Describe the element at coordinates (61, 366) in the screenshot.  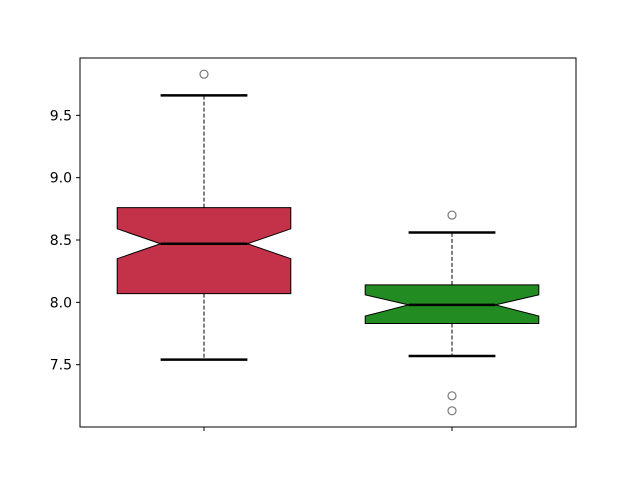
I see `y-tick-label: 7.5` at that location.